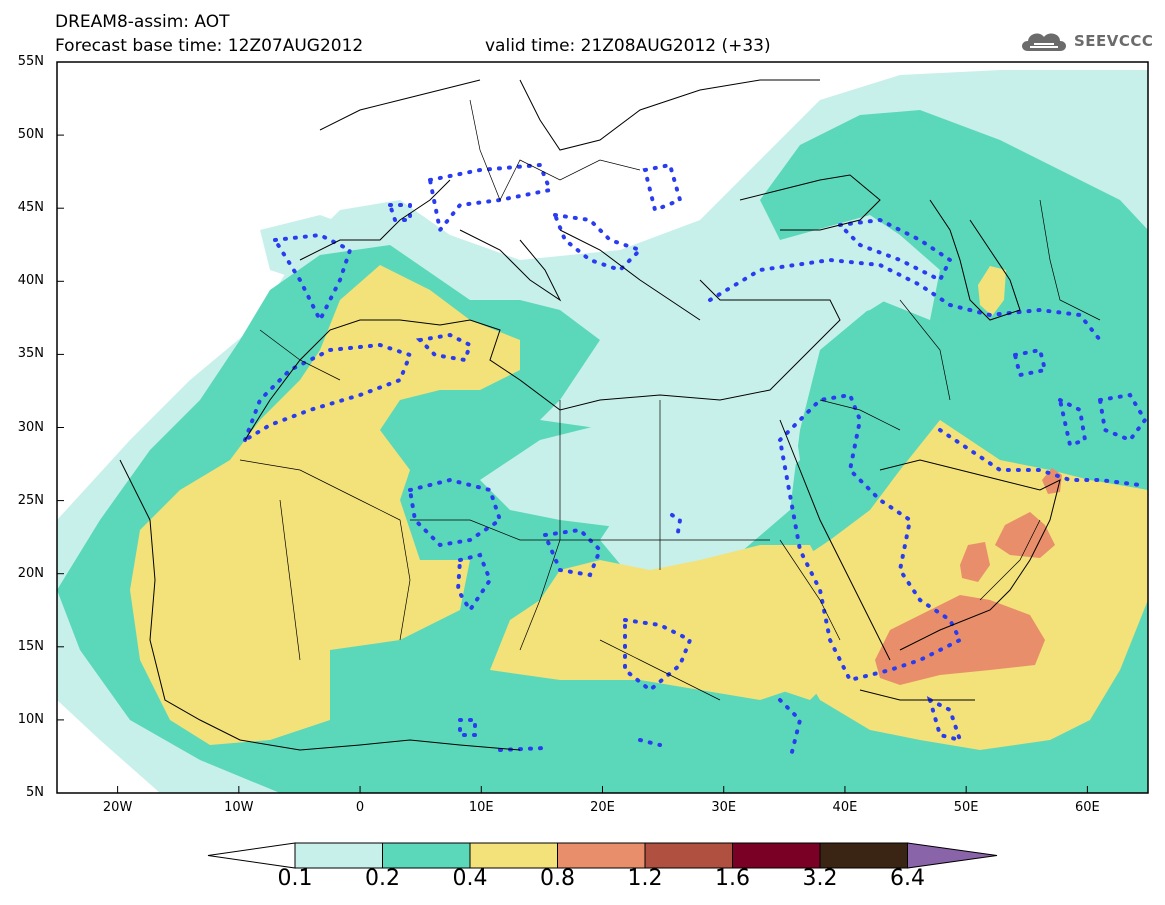 The height and width of the screenshot is (905, 1165). What do you see at coordinates (992, 291) in the screenshot?
I see `aot-region-0.4-caspian` at bounding box center [992, 291].